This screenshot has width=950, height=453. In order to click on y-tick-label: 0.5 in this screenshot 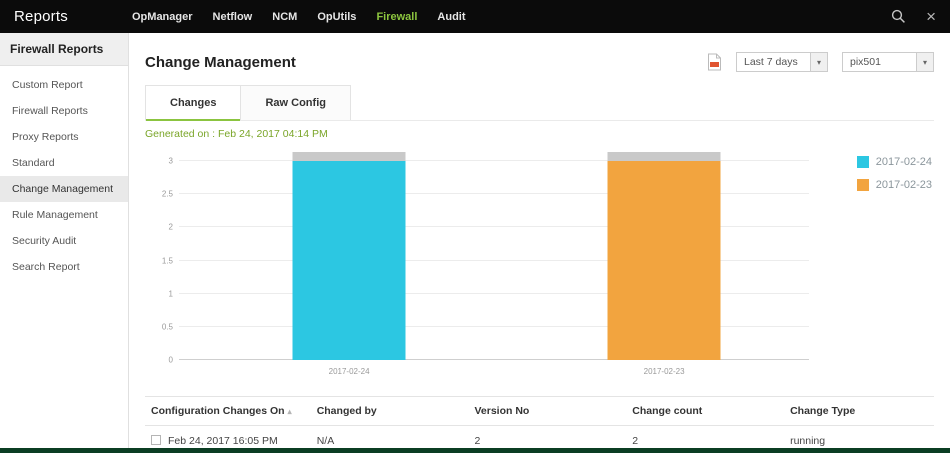, I will do `click(167, 327)`.